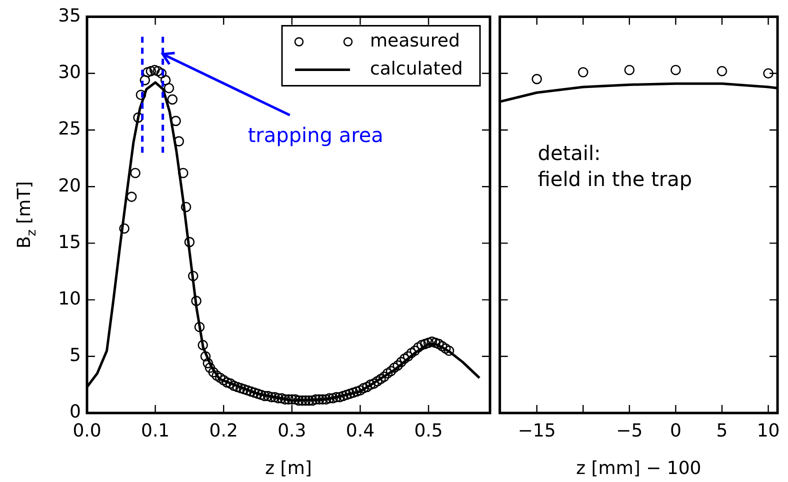 This screenshot has width=788, height=482. Describe the element at coordinates (722, 431) in the screenshot. I see `x-tick-label: 5` at that location.